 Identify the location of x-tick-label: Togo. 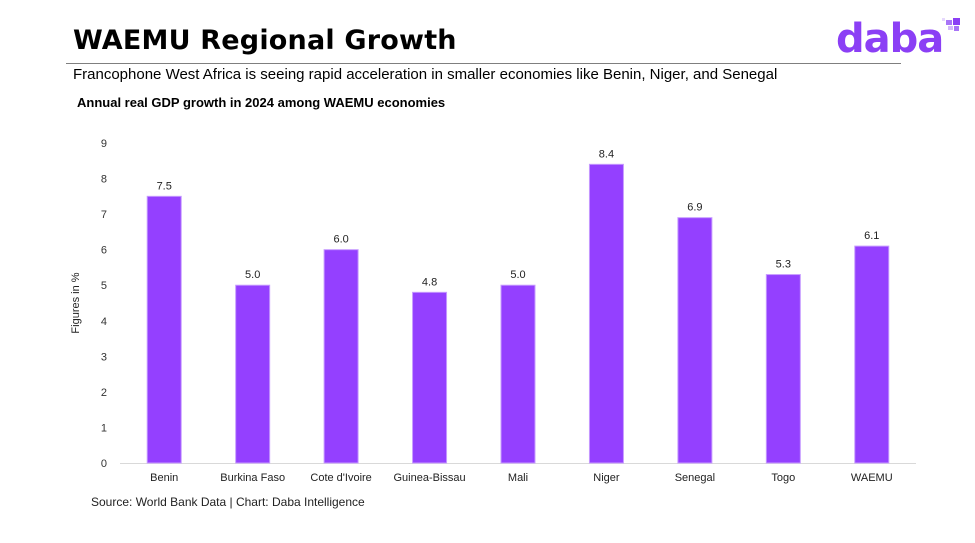
(783, 478).